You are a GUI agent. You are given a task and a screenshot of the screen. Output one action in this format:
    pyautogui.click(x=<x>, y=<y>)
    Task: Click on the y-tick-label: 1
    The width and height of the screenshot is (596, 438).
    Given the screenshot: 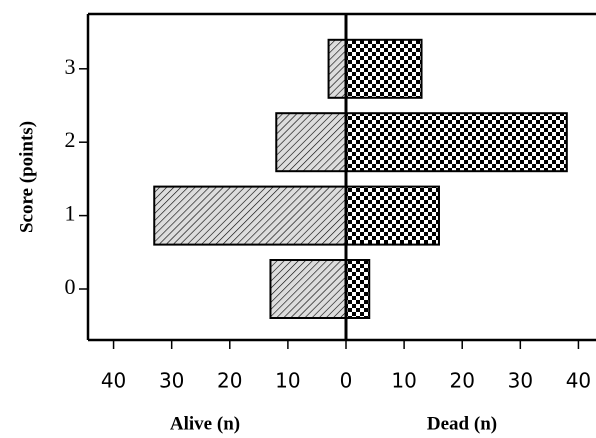 What is the action you would take?
    pyautogui.click(x=70, y=213)
    